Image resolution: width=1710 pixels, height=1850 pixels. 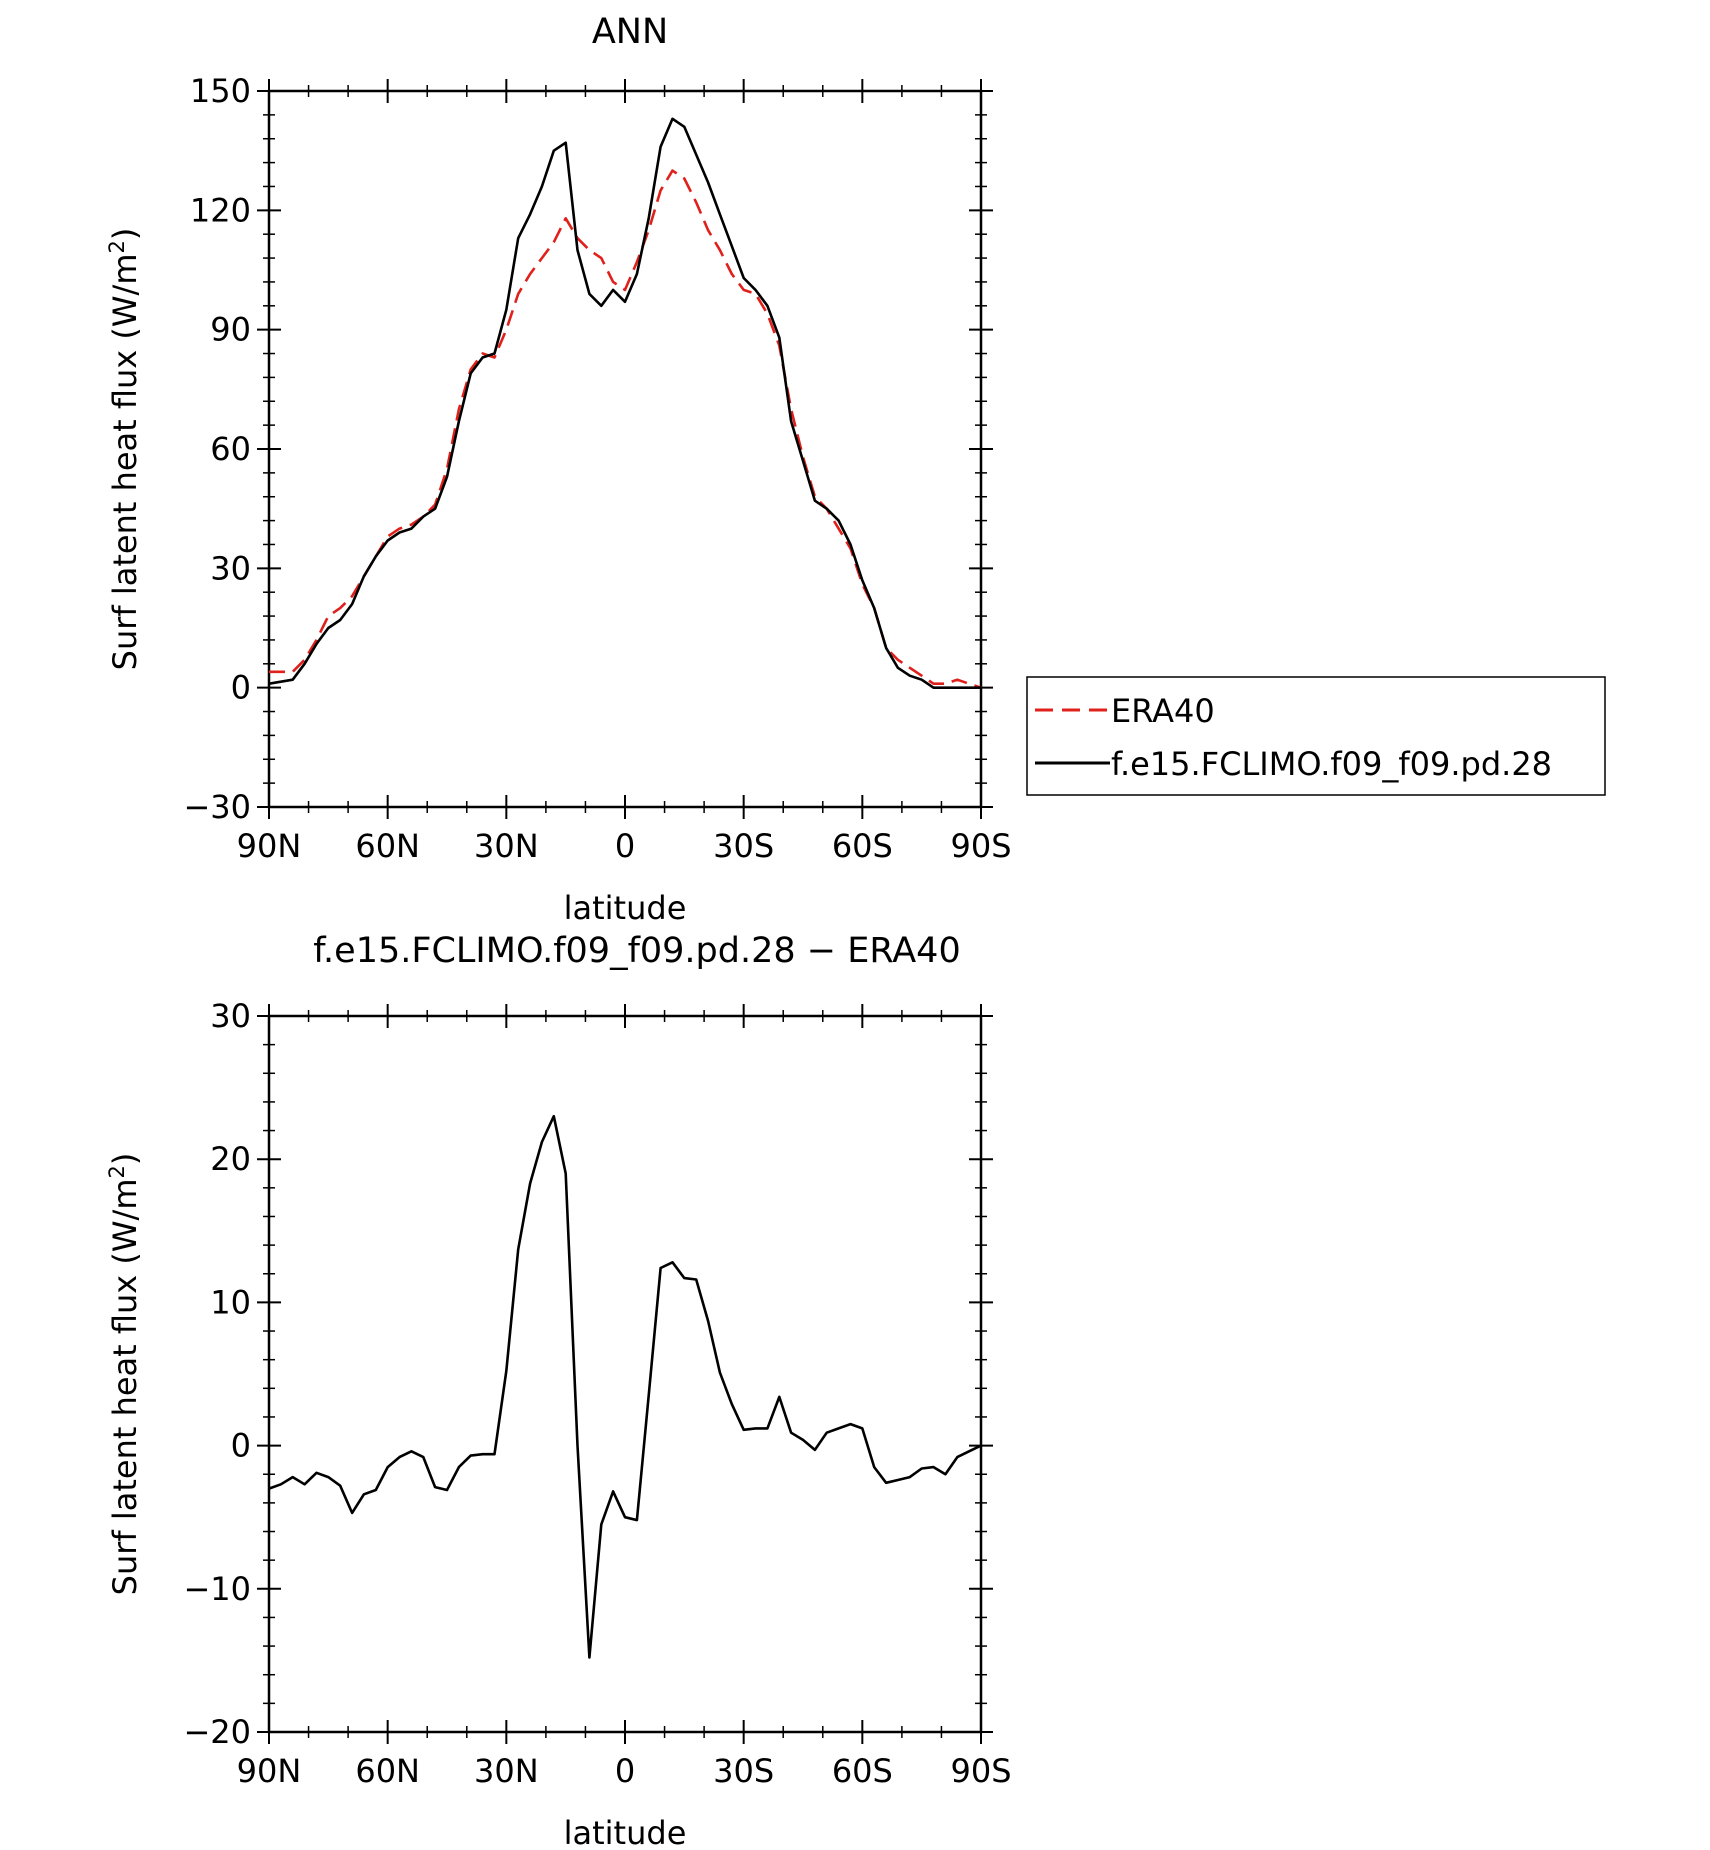 What do you see at coordinates (862, 846) in the screenshot?
I see `top-x-tick-label: 60S` at bounding box center [862, 846].